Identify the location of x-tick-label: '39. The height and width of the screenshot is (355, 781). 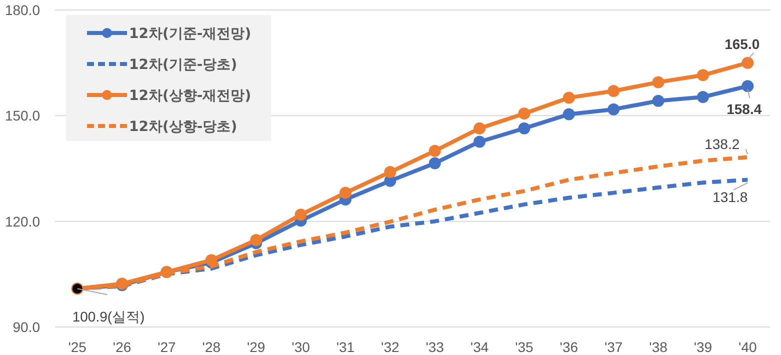
(703, 347).